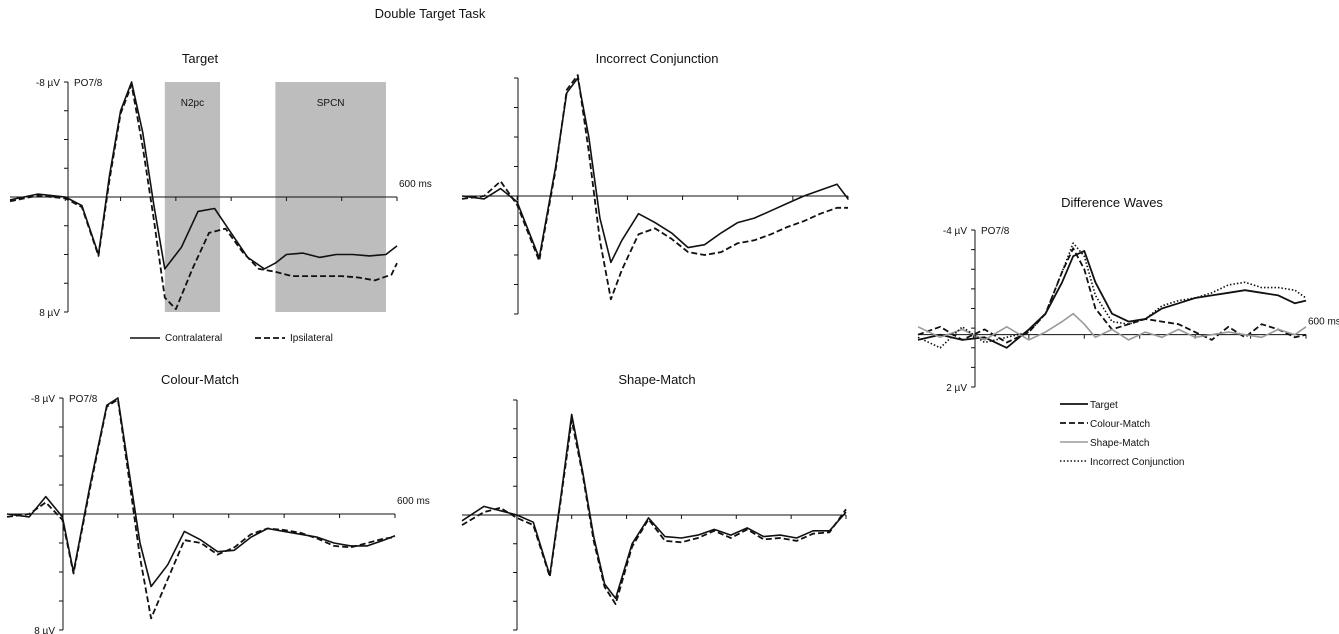 The height and width of the screenshot is (634, 1339). What do you see at coordinates (1112, 326) in the screenshot?
I see `series-line-solid-gray` at bounding box center [1112, 326].